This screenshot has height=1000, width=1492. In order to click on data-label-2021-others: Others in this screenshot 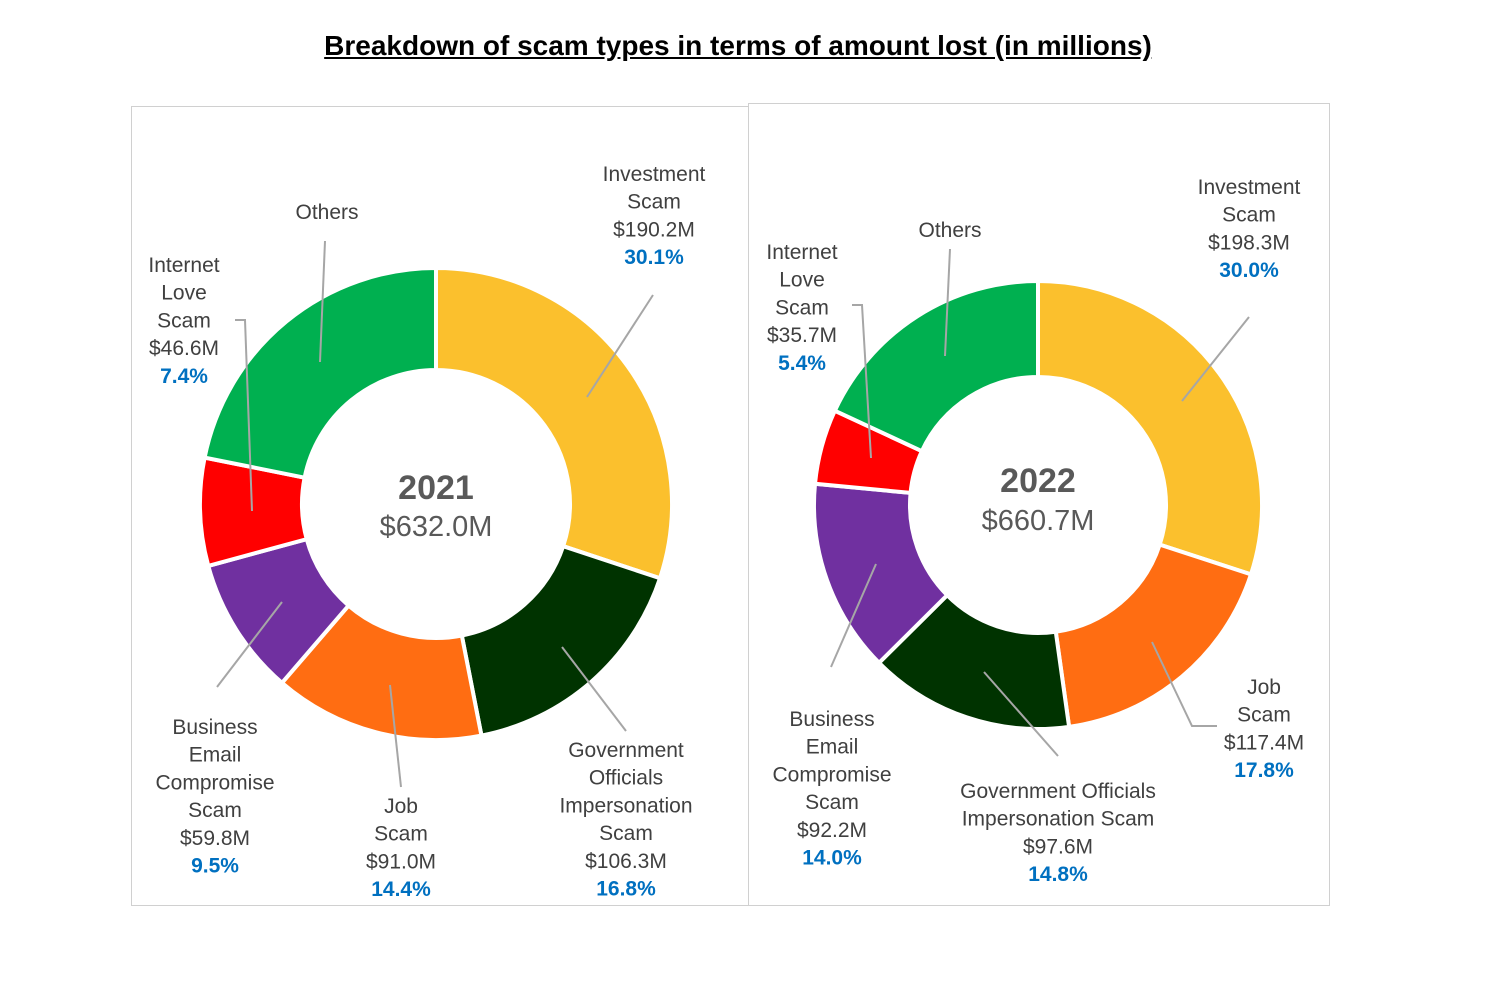, I will do `click(326, 212)`.